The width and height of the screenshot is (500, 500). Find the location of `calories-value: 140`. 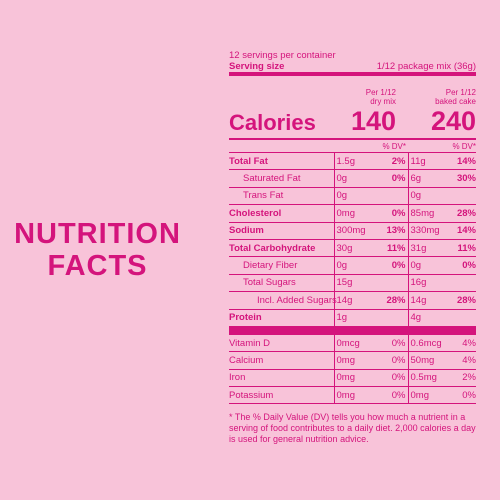

calories-value: 140 is located at coordinates (373, 121).